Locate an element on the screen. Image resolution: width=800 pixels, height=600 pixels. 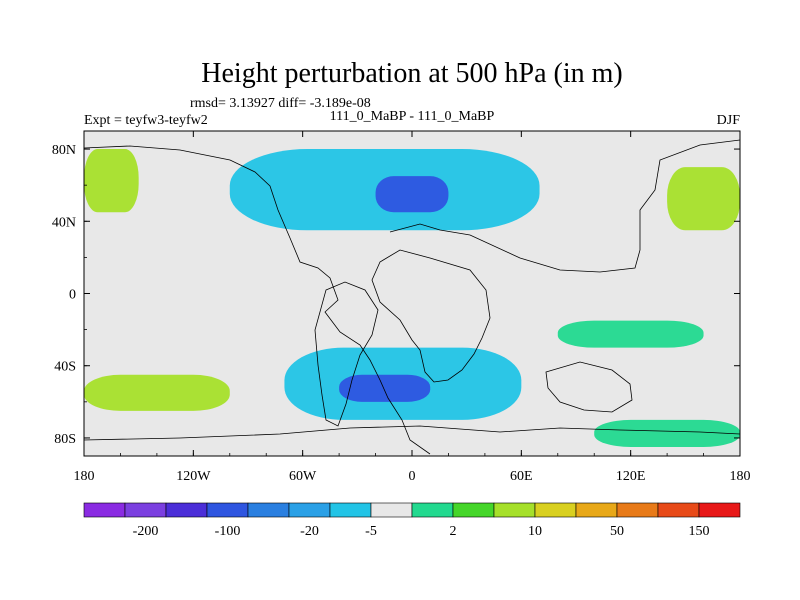
coastline-antarctica is located at coordinates (412, 433).